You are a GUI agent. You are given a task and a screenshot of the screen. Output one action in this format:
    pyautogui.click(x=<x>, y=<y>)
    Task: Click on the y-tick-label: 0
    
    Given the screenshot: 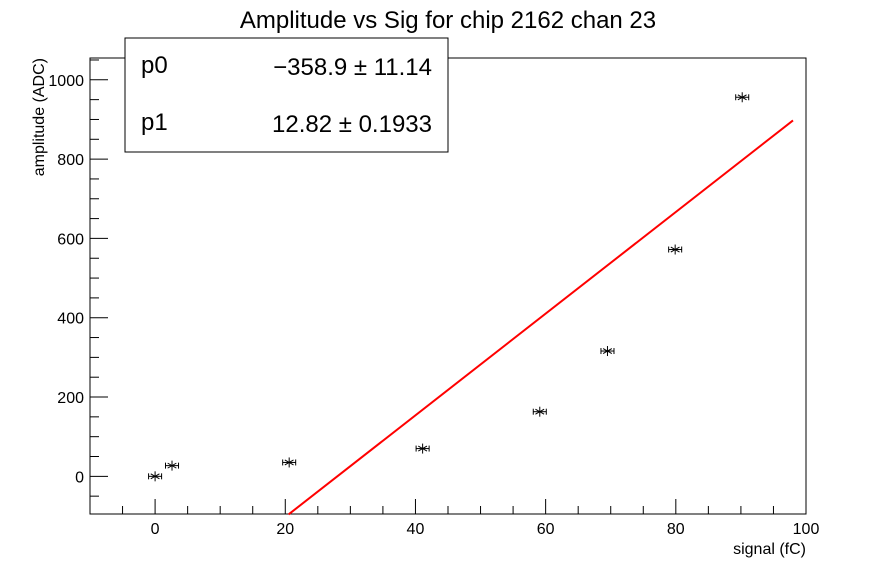 What is the action you would take?
    pyautogui.click(x=79, y=477)
    